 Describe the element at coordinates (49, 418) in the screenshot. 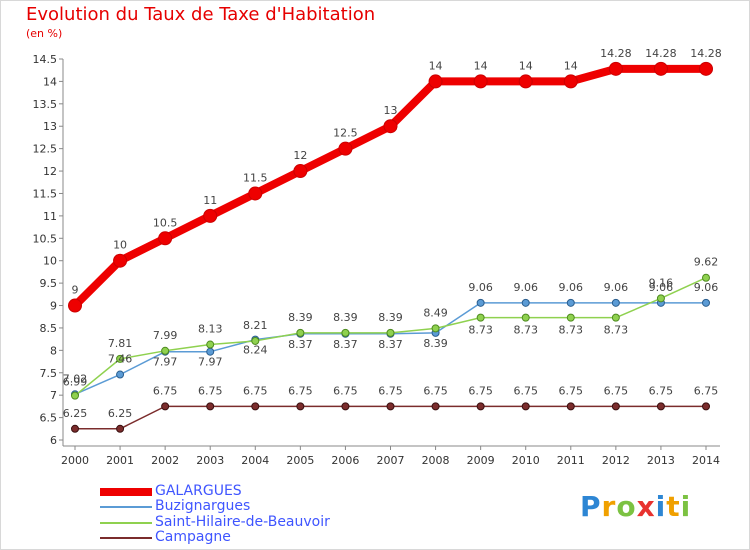

I see `y-tick-label: 6.5` at that location.